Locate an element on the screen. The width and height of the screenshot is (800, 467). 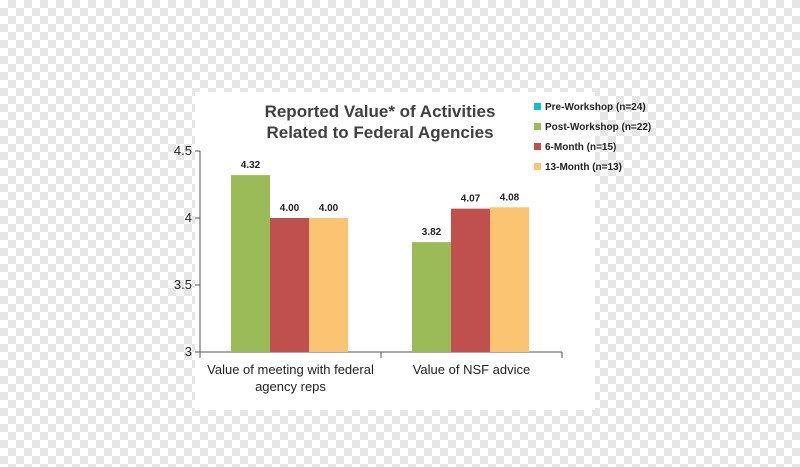
y-tick-label: 4 is located at coordinates (188, 217).